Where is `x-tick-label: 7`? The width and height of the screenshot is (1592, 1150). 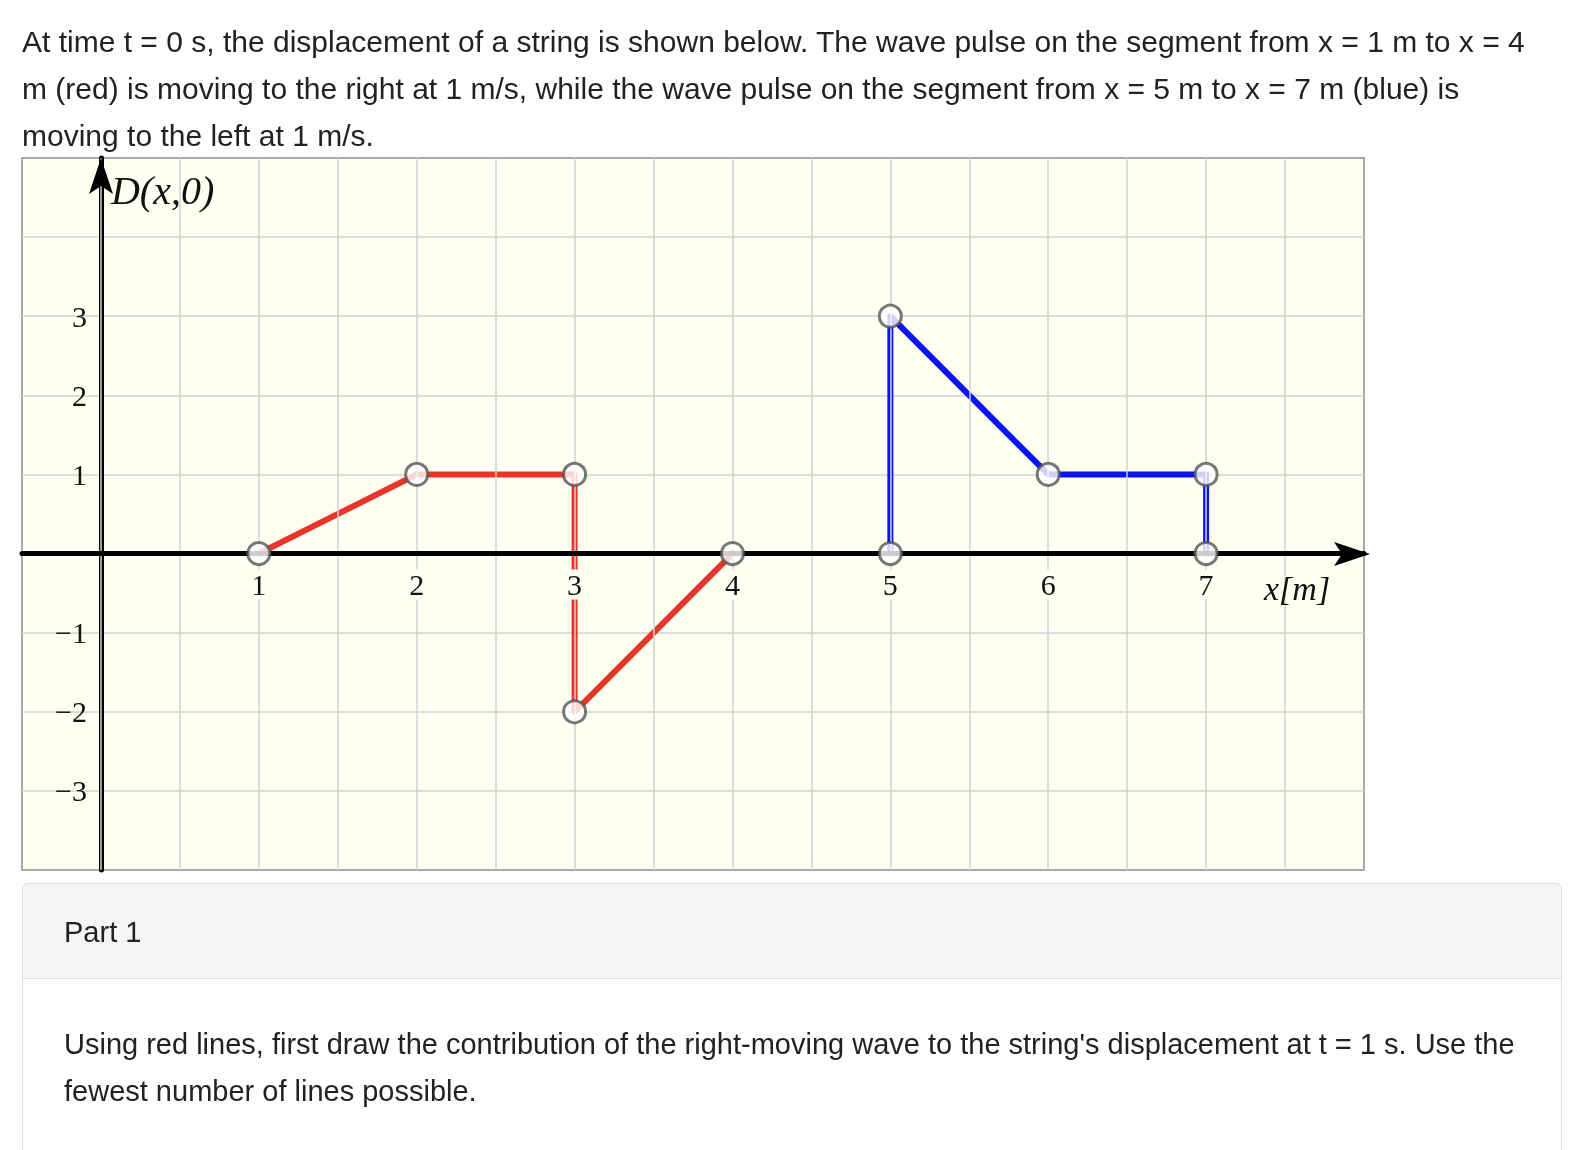
x-tick-label: 7 is located at coordinates (1206, 585).